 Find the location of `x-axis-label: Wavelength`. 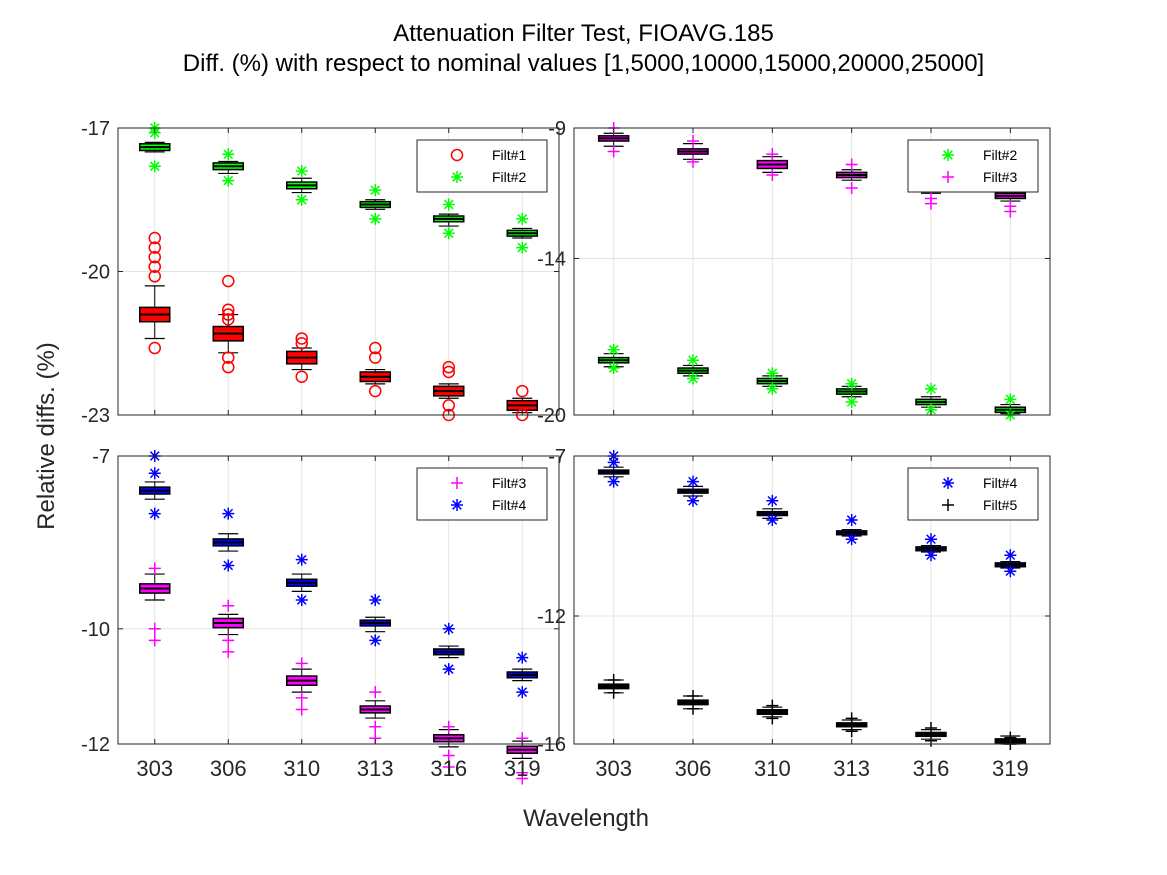

x-axis-label: Wavelength is located at coordinates (586, 818).